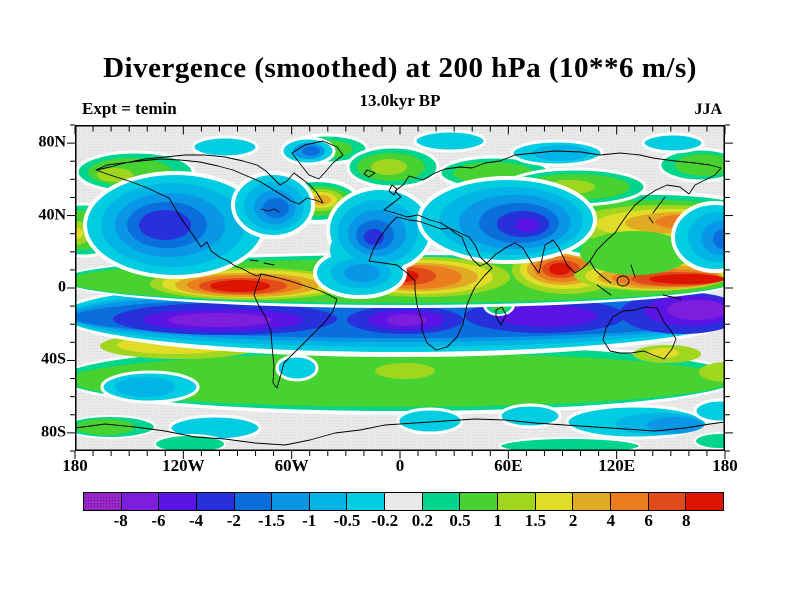  What do you see at coordinates (422, 520) in the screenshot?
I see `colorbar-tick-label: 0.2` at bounding box center [422, 520].